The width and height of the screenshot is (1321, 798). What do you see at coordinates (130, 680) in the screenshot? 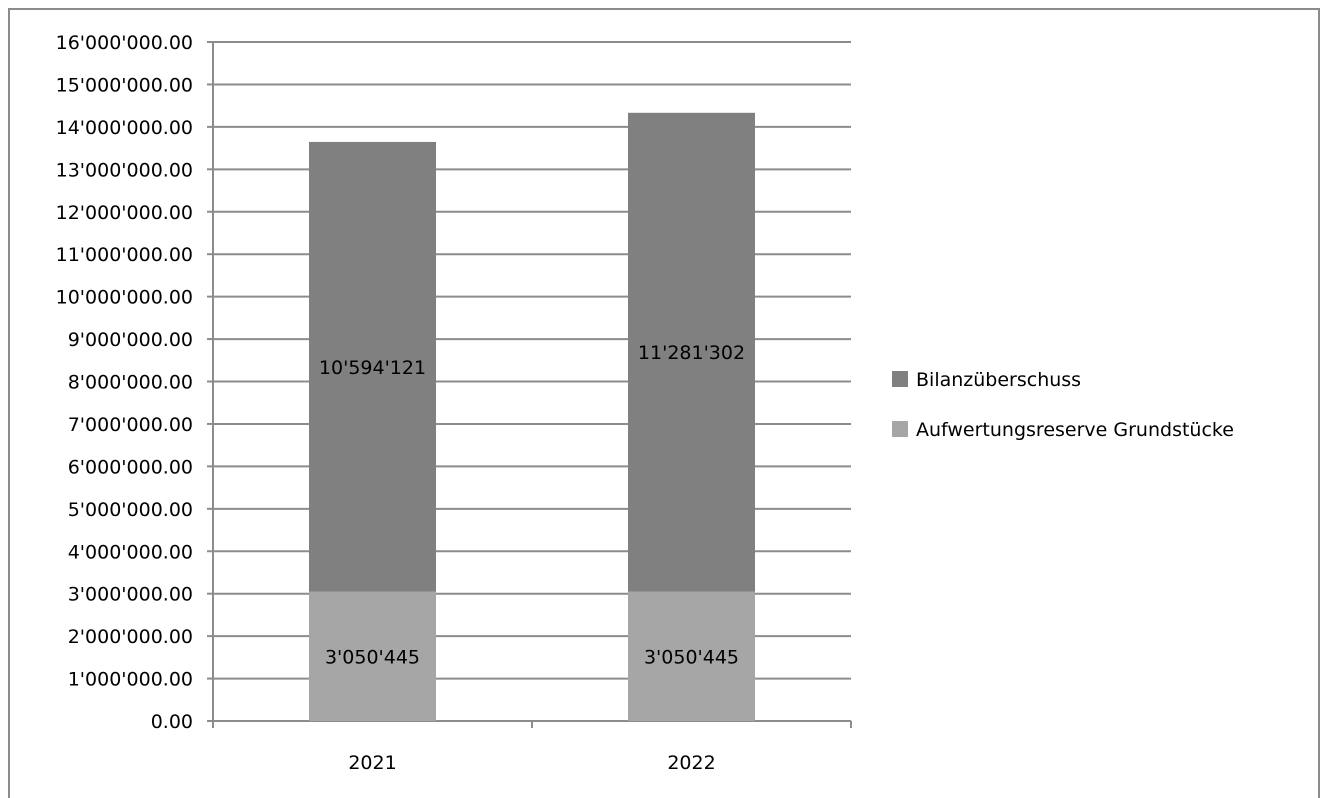
I see `y-tick-label: 1'000'000.00` at bounding box center [130, 680].